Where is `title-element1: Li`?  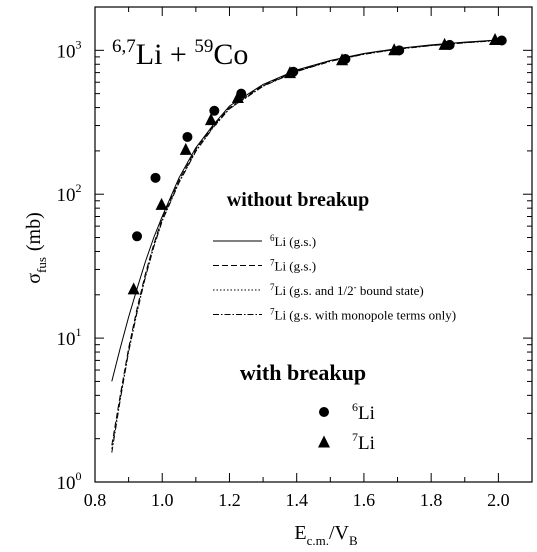
title-element1: Li is located at coordinates (149, 54).